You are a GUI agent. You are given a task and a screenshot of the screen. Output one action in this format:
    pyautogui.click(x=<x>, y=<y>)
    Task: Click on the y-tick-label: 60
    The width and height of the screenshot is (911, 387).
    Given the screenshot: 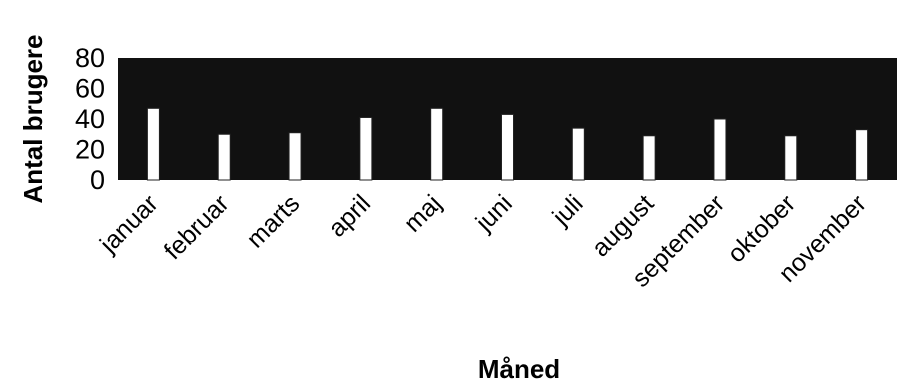 What is the action you would take?
    pyautogui.click(x=90, y=89)
    